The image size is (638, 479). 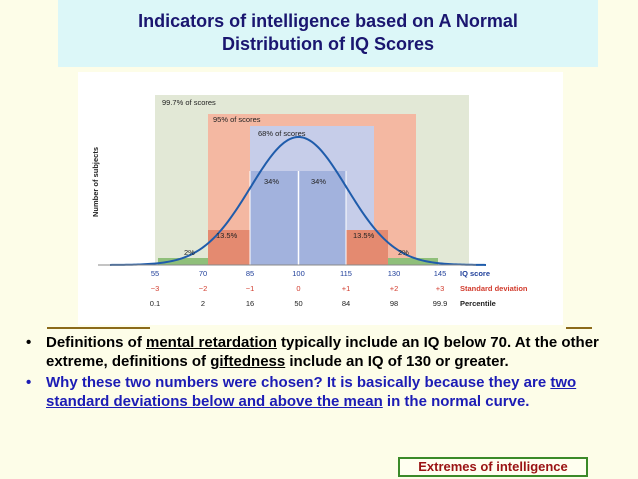 I want to click on iq-score-row: 55 70 85 100 115 130 145, so click(x=298, y=273).